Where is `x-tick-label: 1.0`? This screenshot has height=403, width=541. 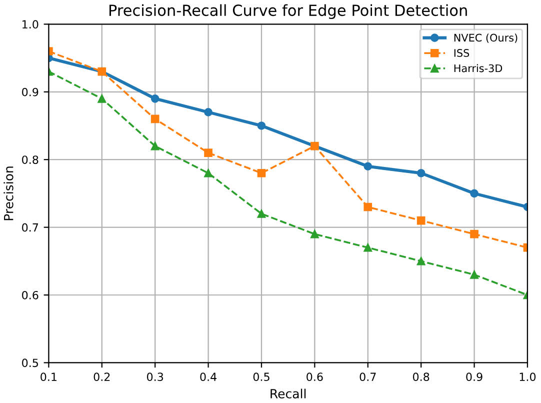
x-tick-label: 1.0 is located at coordinates (528, 377).